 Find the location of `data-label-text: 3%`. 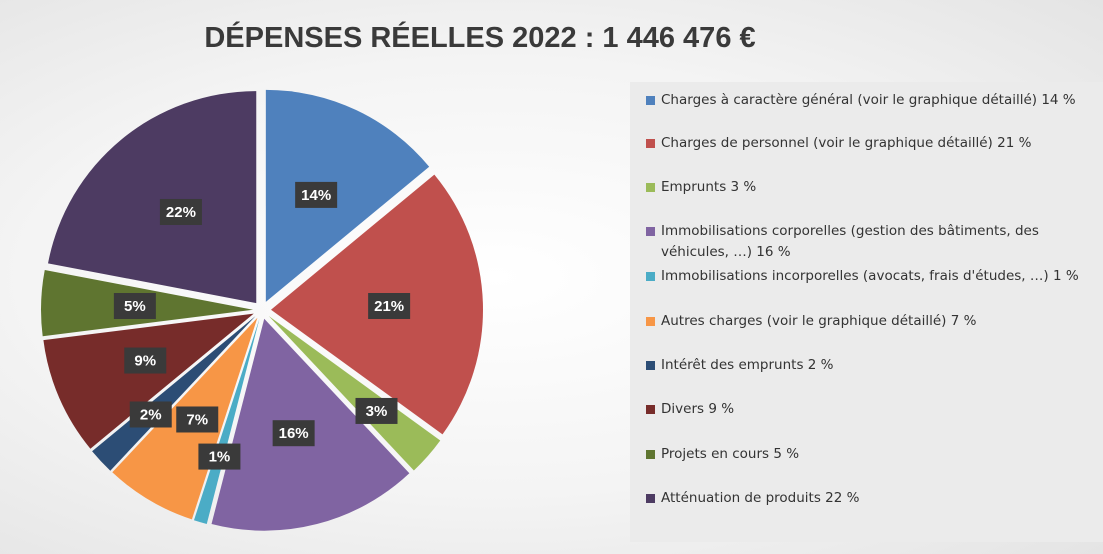

data-label-text: 3% is located at coordinates (377, 411).